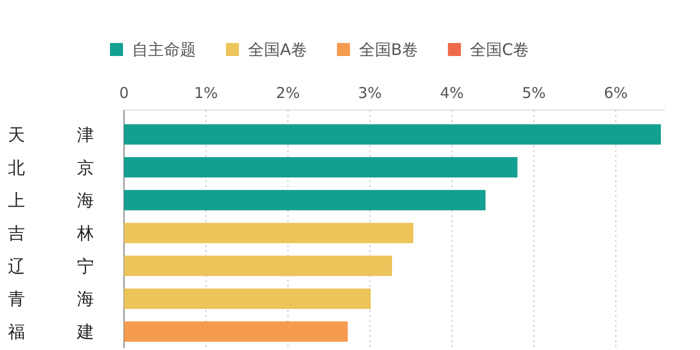  Describe the element at coordinates (452, 93) in the screenshot. I see `x-tick-label: 4%` at that location.